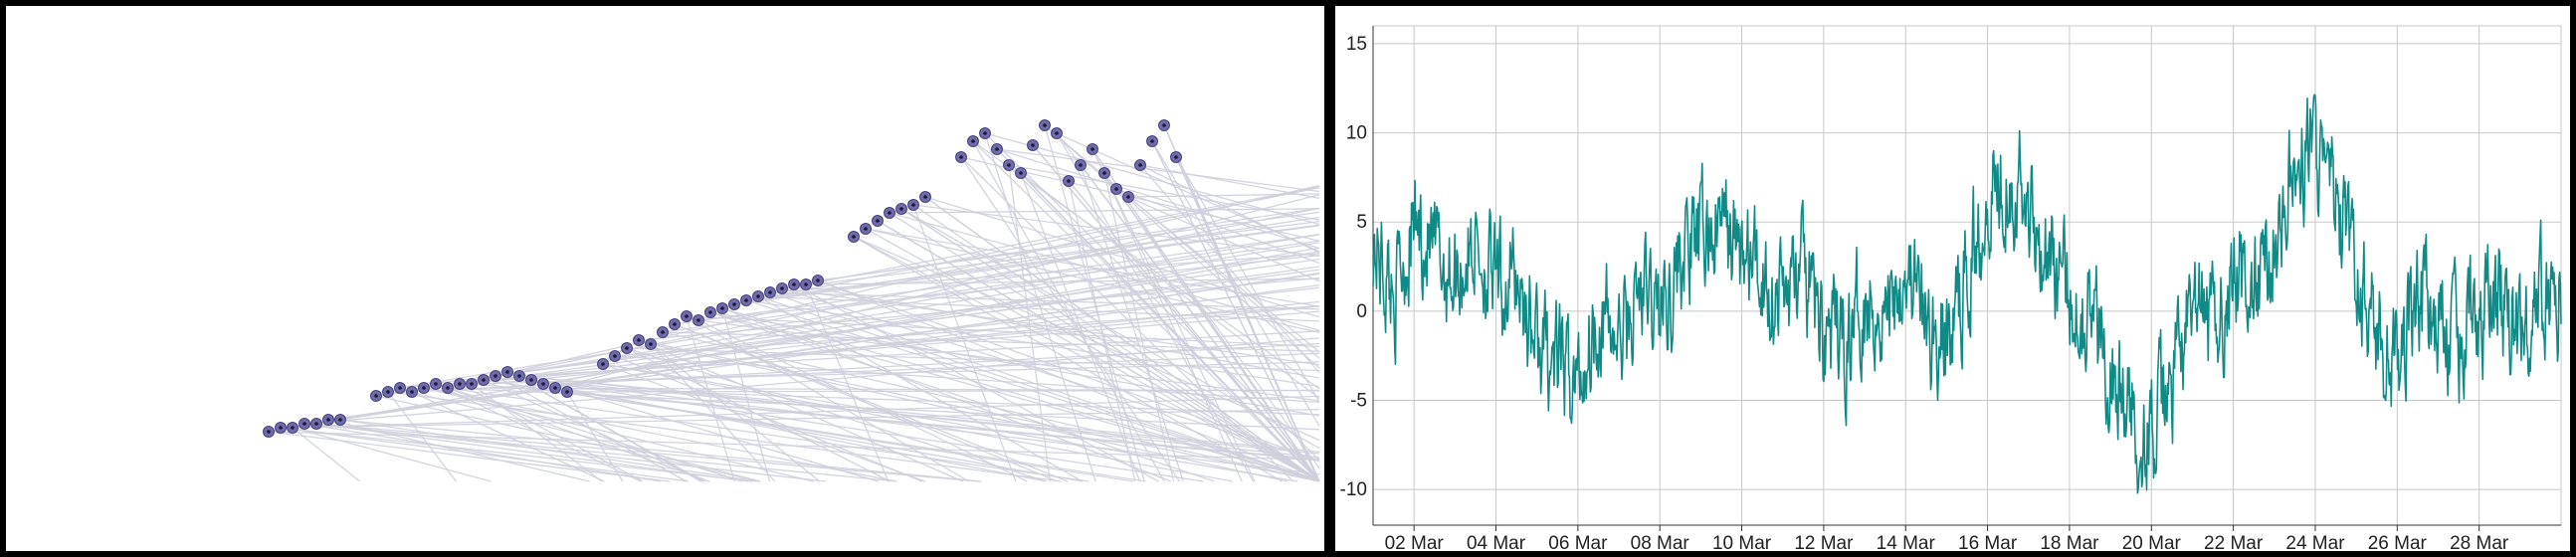 The width and height of the screenshot is (2576, 557). Describe the element at coordinates (2152, 542) in the screenshot. I see `x-tick-label: 20 Mar` at that location.